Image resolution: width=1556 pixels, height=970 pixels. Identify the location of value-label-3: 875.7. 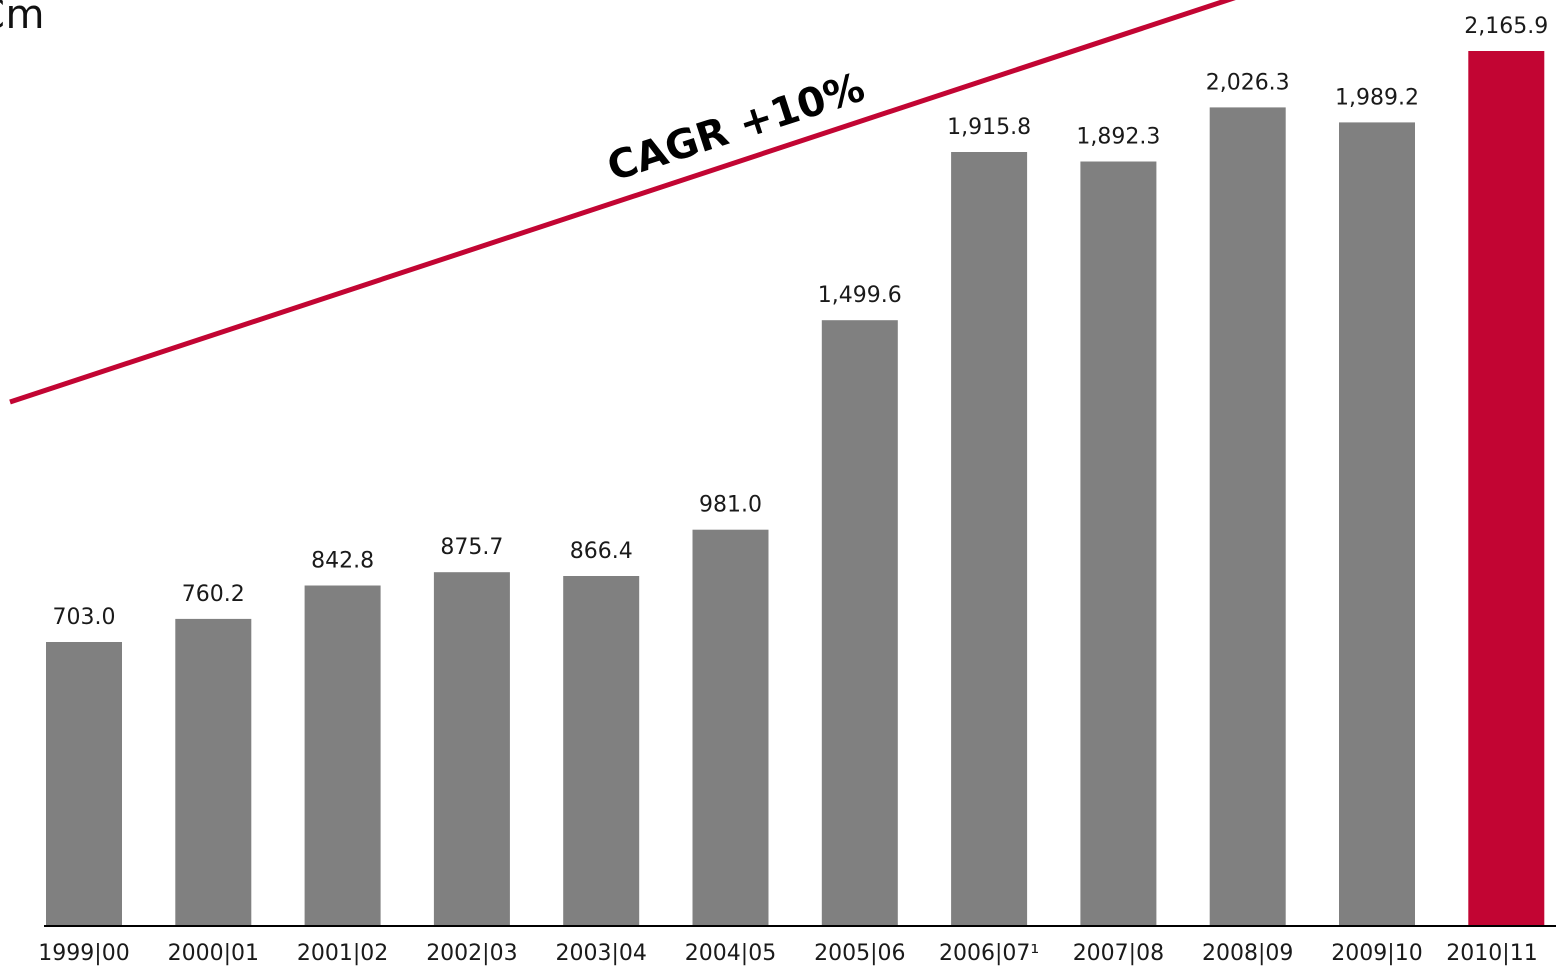
(471, 547).